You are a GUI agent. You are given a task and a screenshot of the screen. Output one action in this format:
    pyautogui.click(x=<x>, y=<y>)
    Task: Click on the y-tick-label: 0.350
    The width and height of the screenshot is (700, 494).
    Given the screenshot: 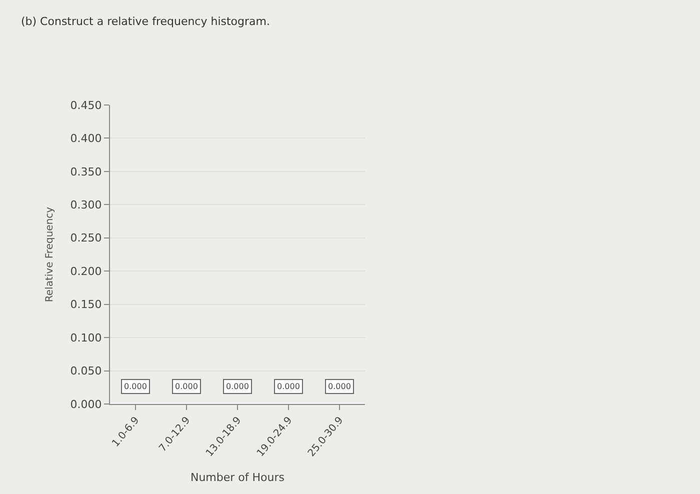 What is the action you would take?
    pyautogui.click(x=86, y=171)
    